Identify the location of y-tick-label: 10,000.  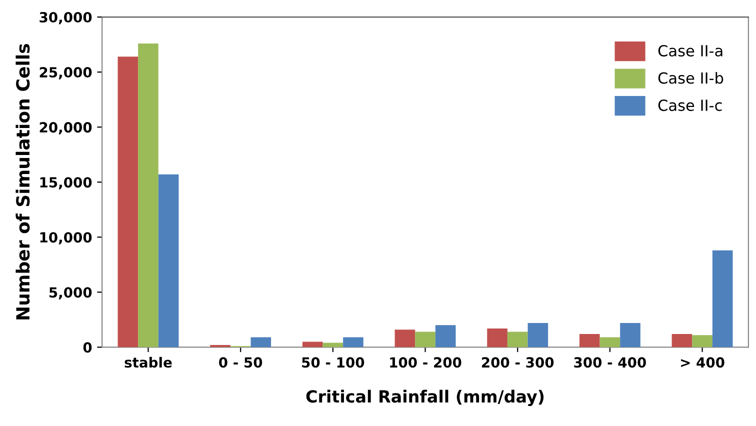
(66, 238).